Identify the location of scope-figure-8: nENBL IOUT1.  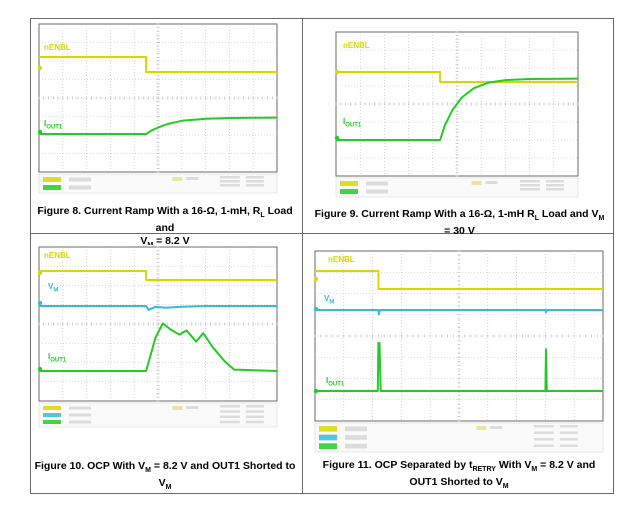
(158, 108).